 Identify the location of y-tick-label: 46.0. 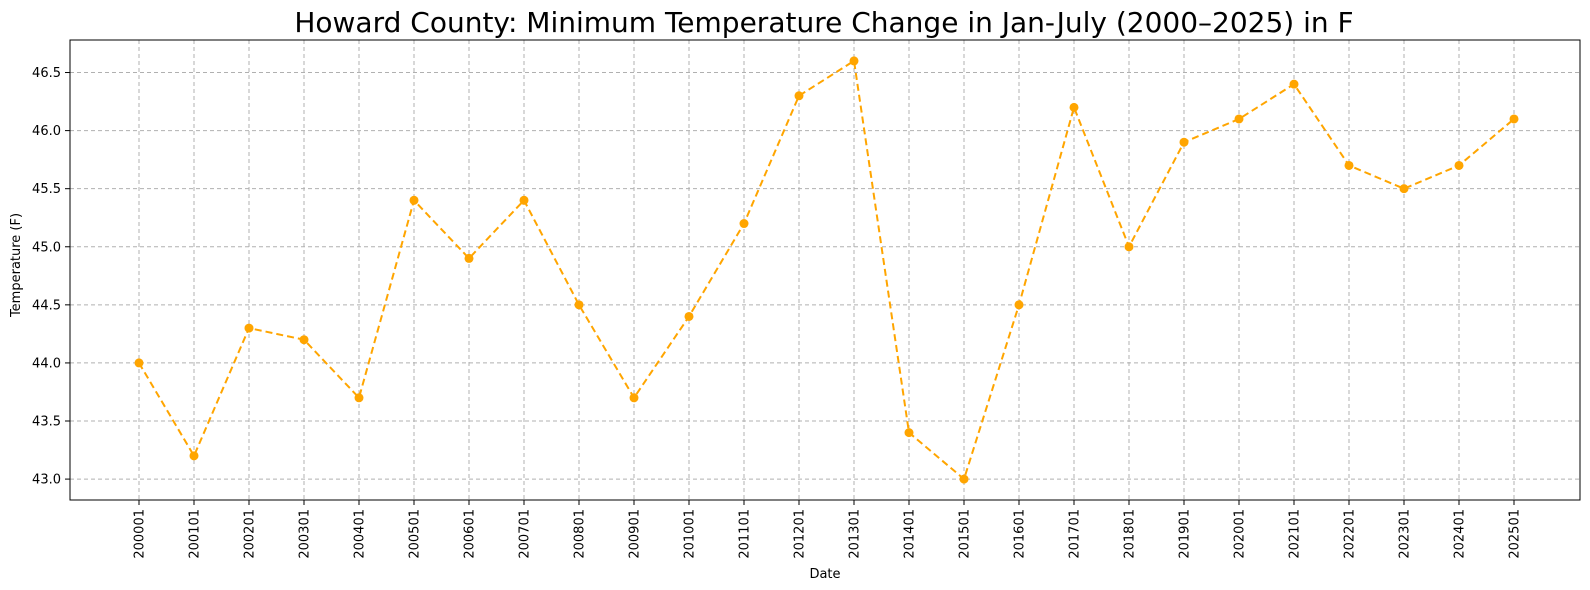
(46, 131).